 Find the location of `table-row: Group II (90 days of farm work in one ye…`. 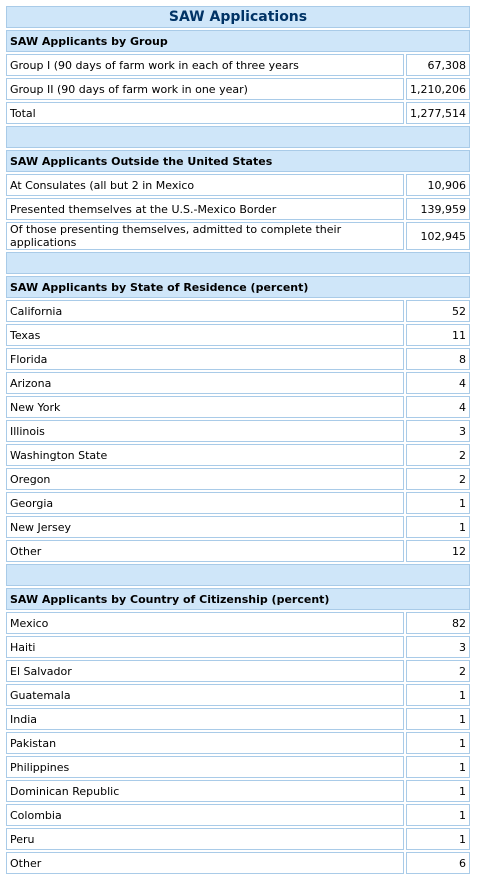

table-row: Group II (90 days of farm work in one ye… is located at coordinates (238, 89).